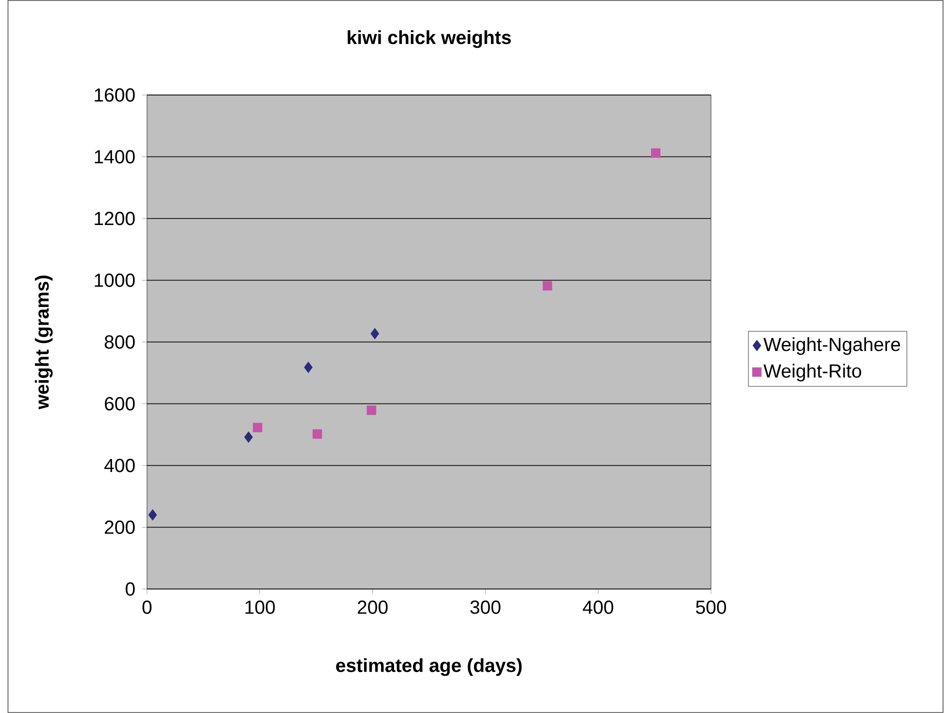  I want to click on x-tick-label: 100, so click(260, 607).